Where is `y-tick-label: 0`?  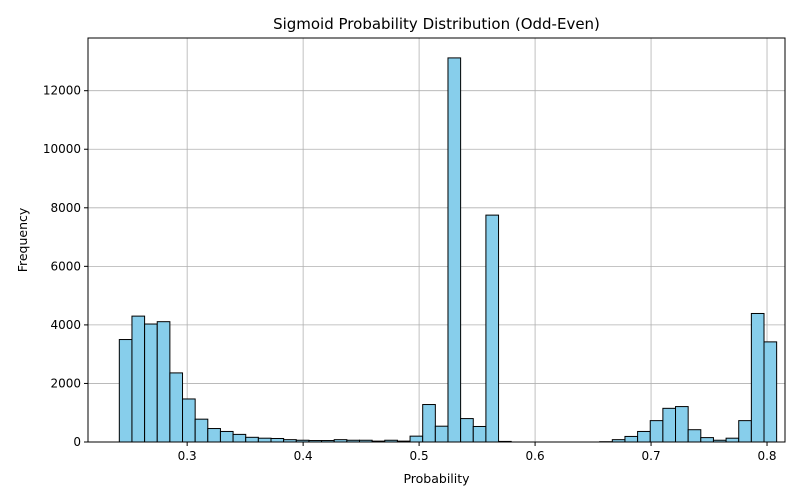 y-tick-label: 0 is located at coordinates (77, 442).